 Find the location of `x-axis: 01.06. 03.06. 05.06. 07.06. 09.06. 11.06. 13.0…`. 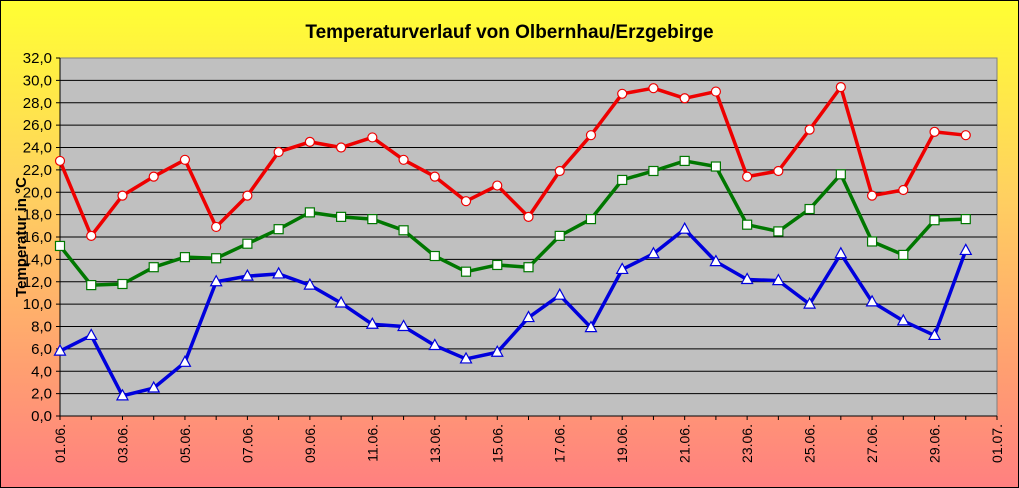

x-axis: 01.06. 03.06. 05.06. 07.06. 09.06. 11.06. 13.0… is located at coordinates (528, 439).